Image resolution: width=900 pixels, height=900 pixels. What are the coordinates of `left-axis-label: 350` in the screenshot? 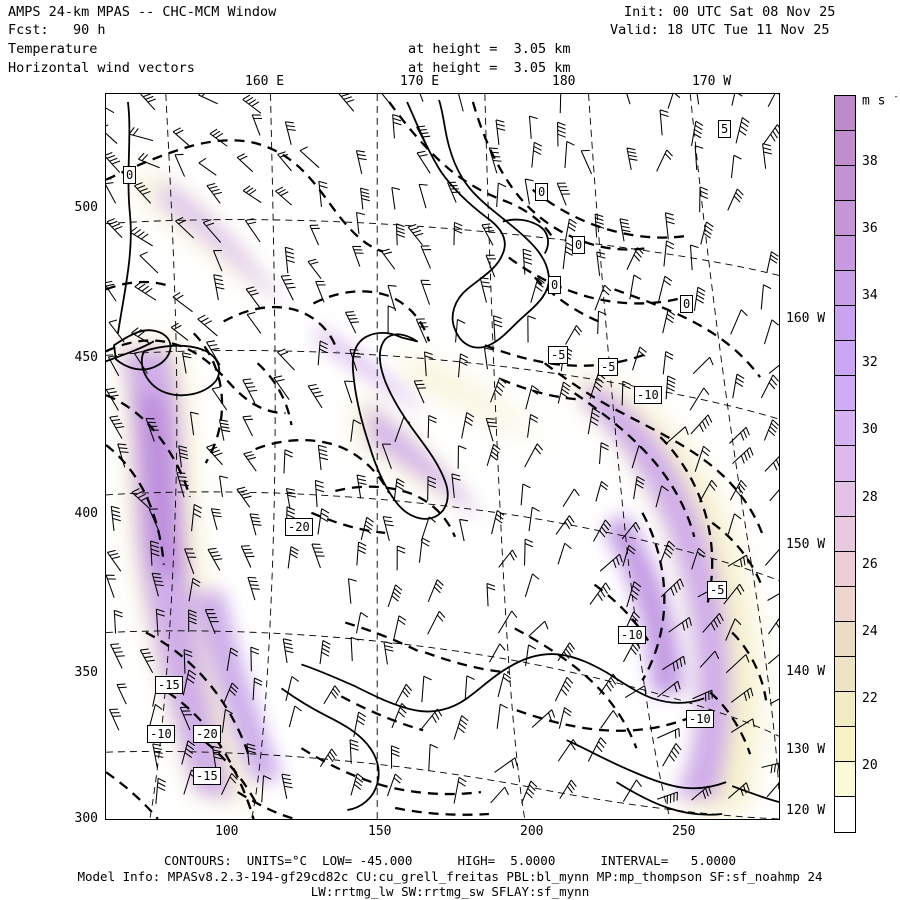 It's located at (86, 672).